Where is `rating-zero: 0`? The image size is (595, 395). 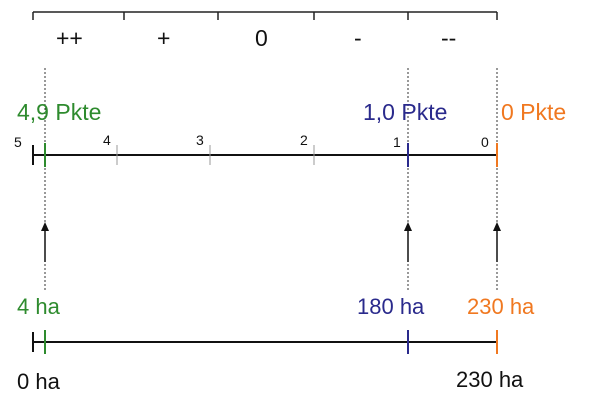
rating-zero: 0 is located at coordinates (261, 38).